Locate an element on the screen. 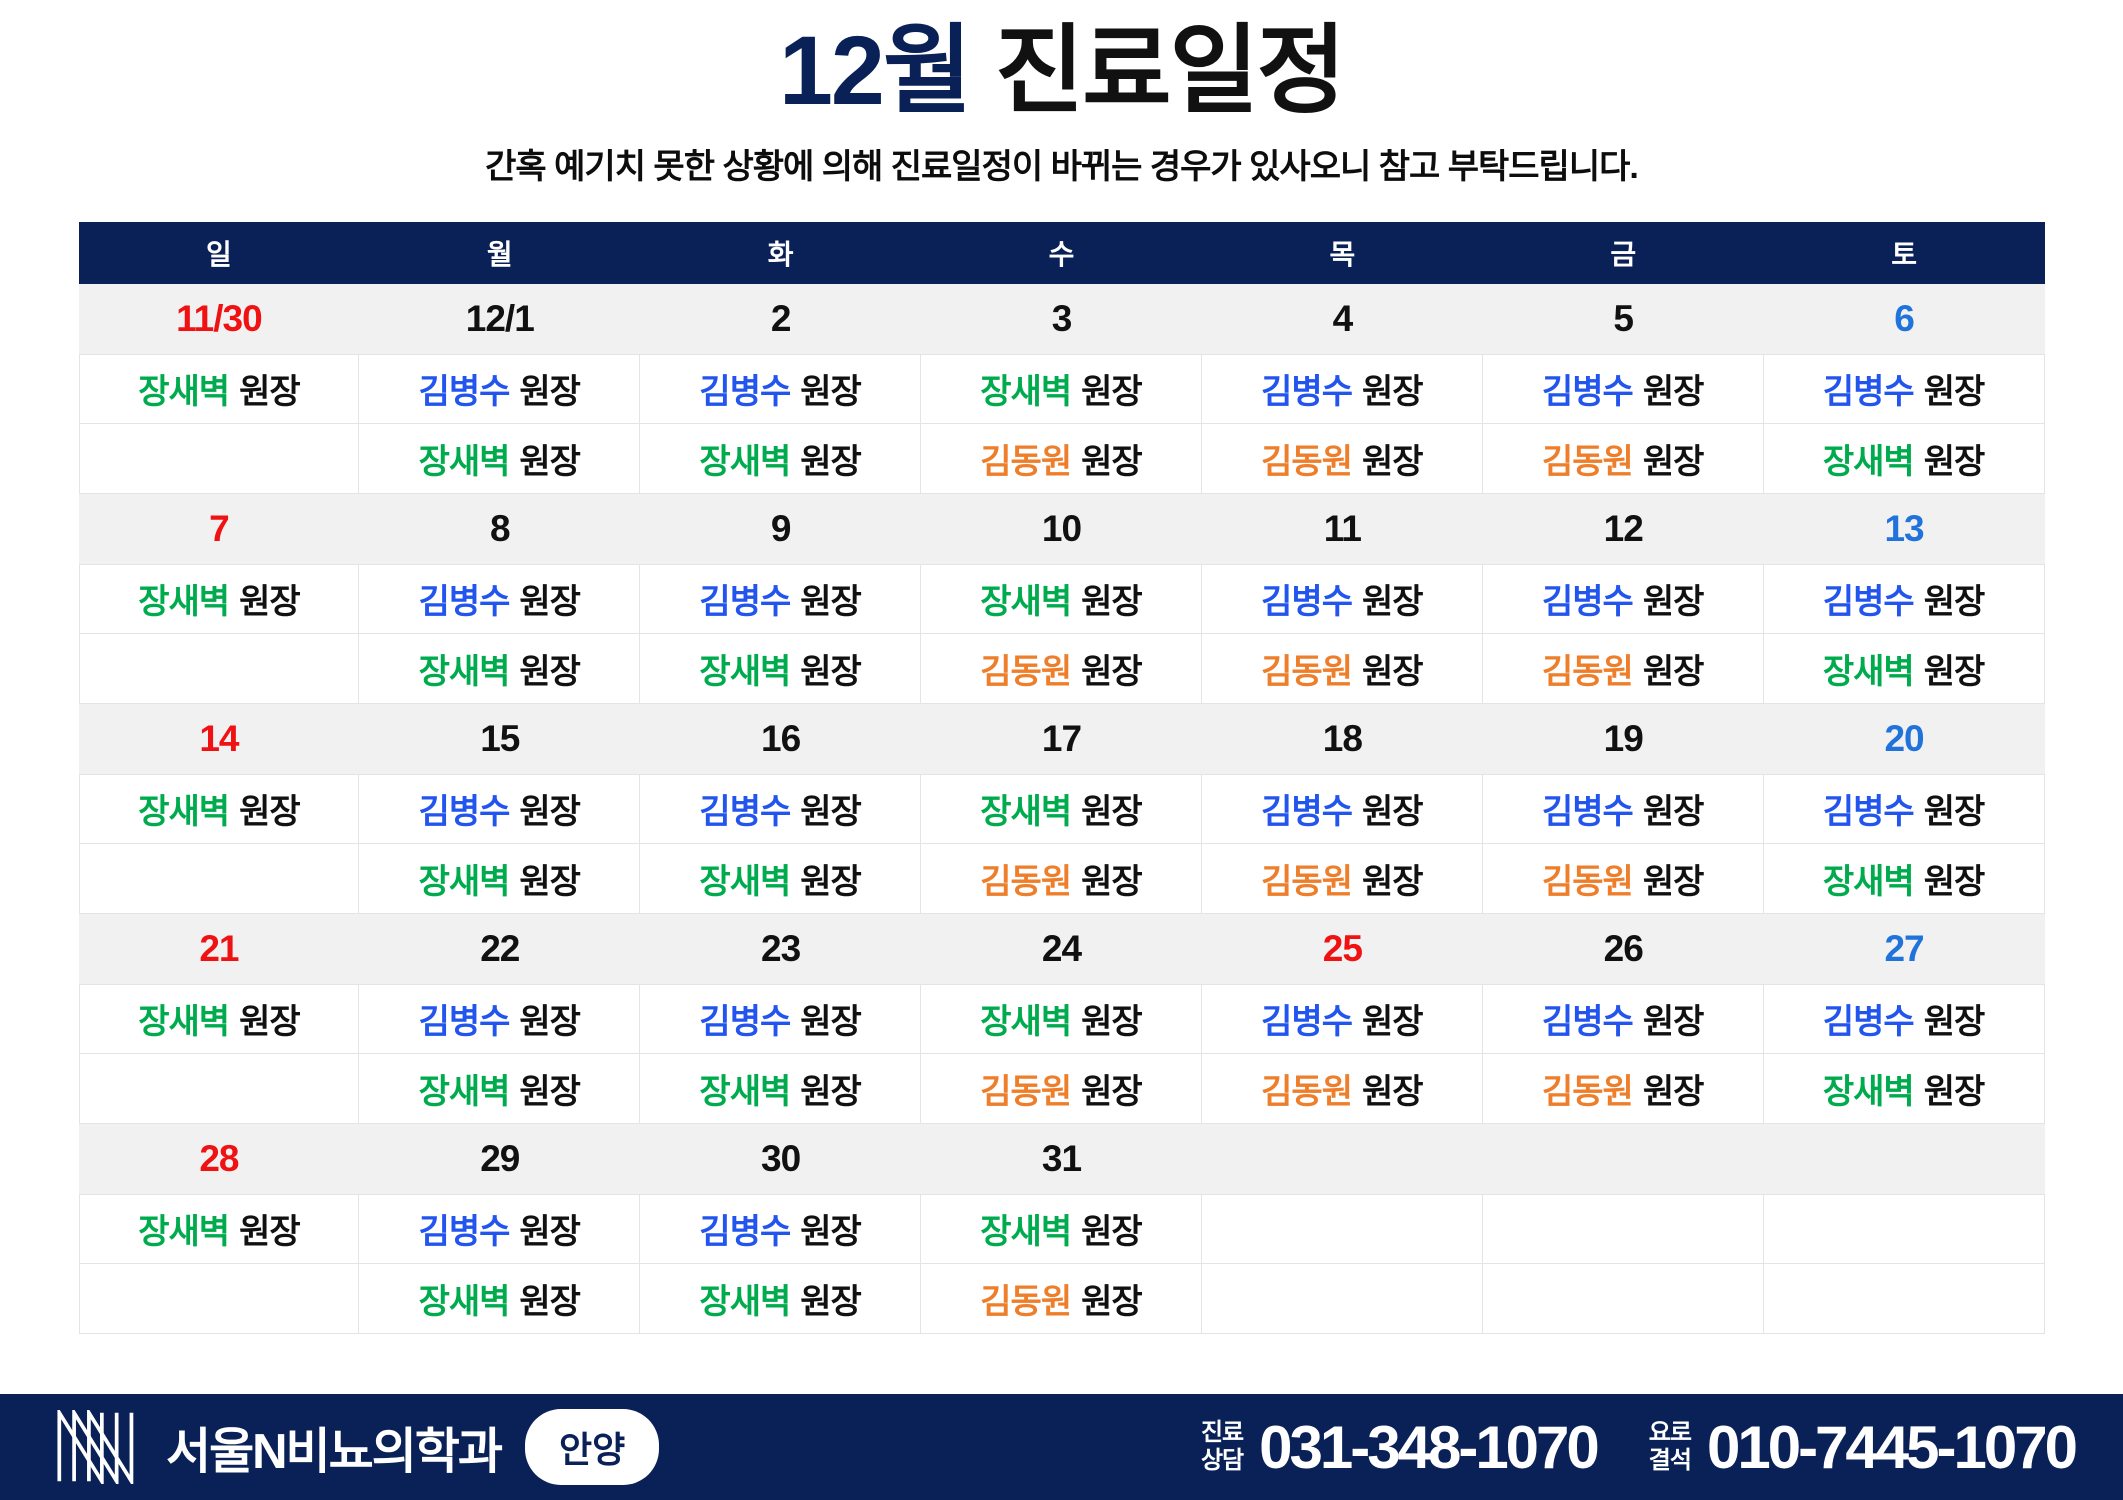 The width and height of the screenshot is (2123, 1500). phone-group-consult: 진료 상담 031-348-1070 is located at coordinates (1400, 1447).